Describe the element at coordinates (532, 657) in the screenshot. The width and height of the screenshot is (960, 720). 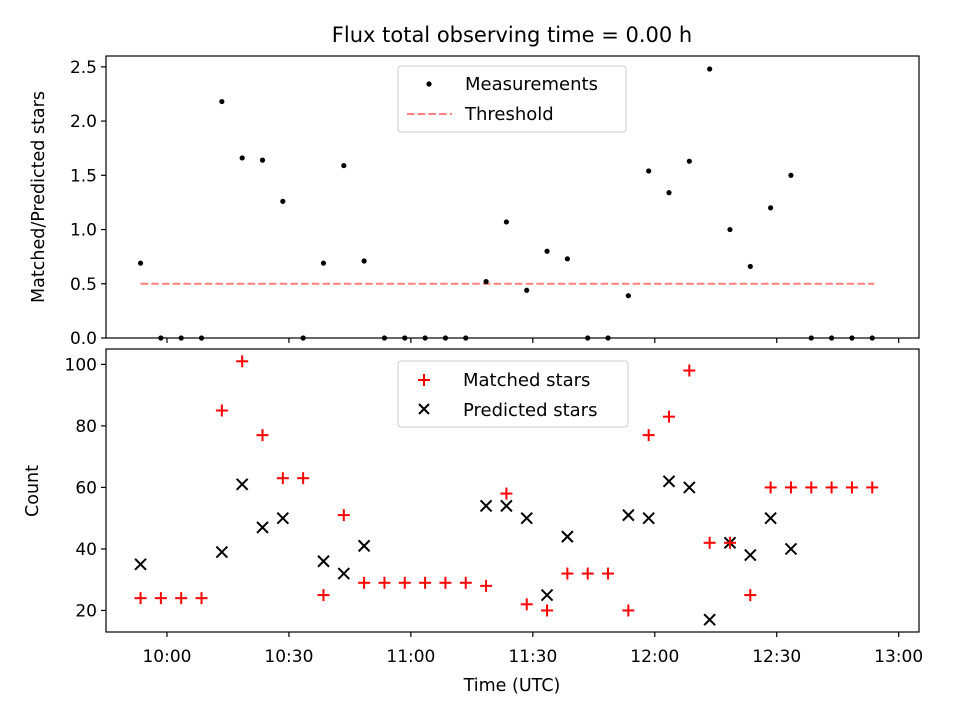
I see `x-tick-label: 11:30` at that location.